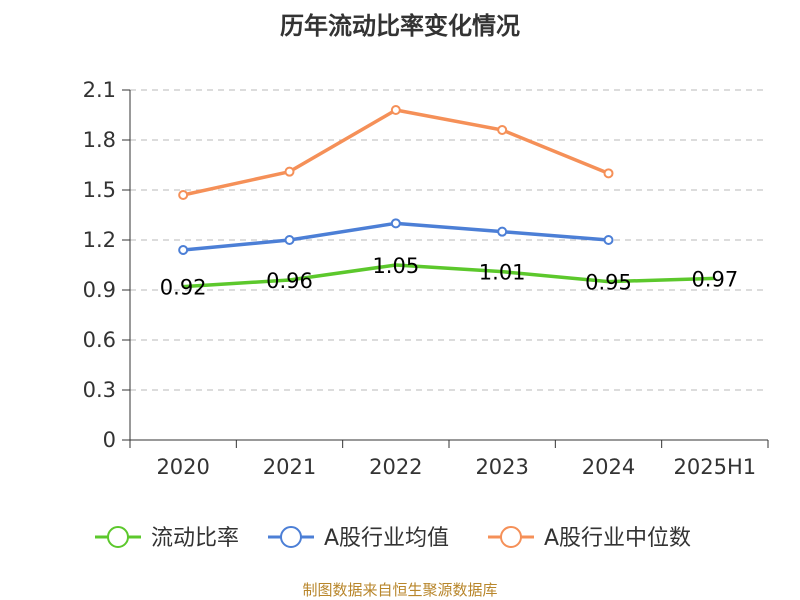  What do you see at coordinates (501, 467) in the screenshot?
I see `x-tick-label: 2023` at bounding box center [501, 467].